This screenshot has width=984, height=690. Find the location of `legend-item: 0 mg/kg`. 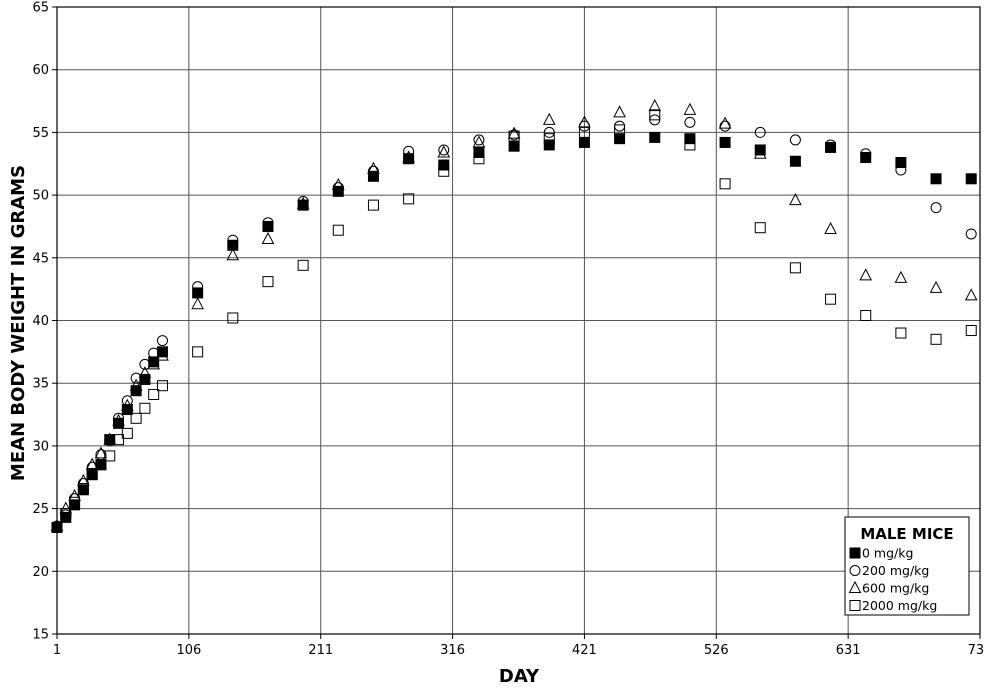

legend-item: 0 mg/kg is located at coordinates (881, 553).